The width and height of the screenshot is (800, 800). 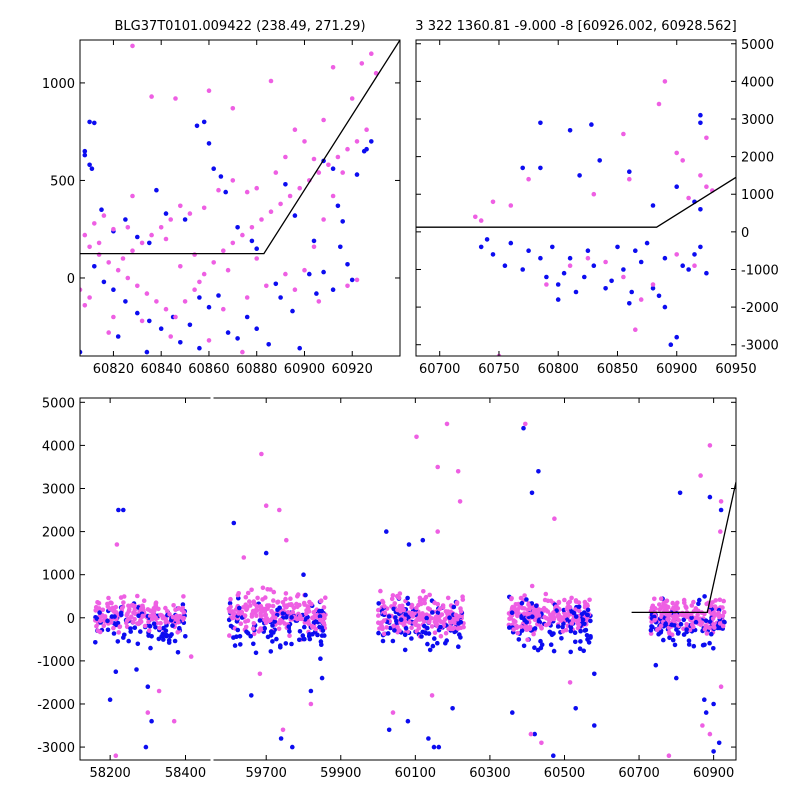 I want to click on x-tick-label: 60500, so click(x=564, y=773).